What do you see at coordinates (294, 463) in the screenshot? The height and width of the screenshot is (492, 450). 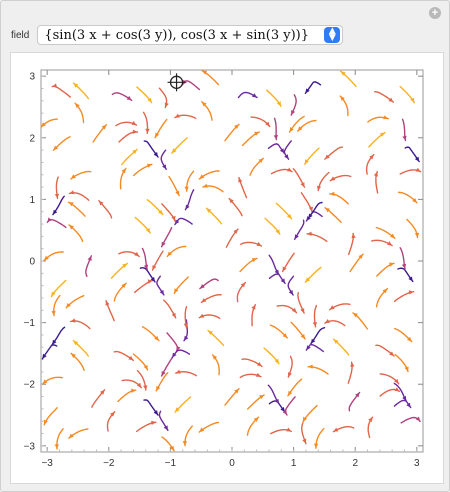 I see `x-tick-label: 1` at bounding box center [294, 463].